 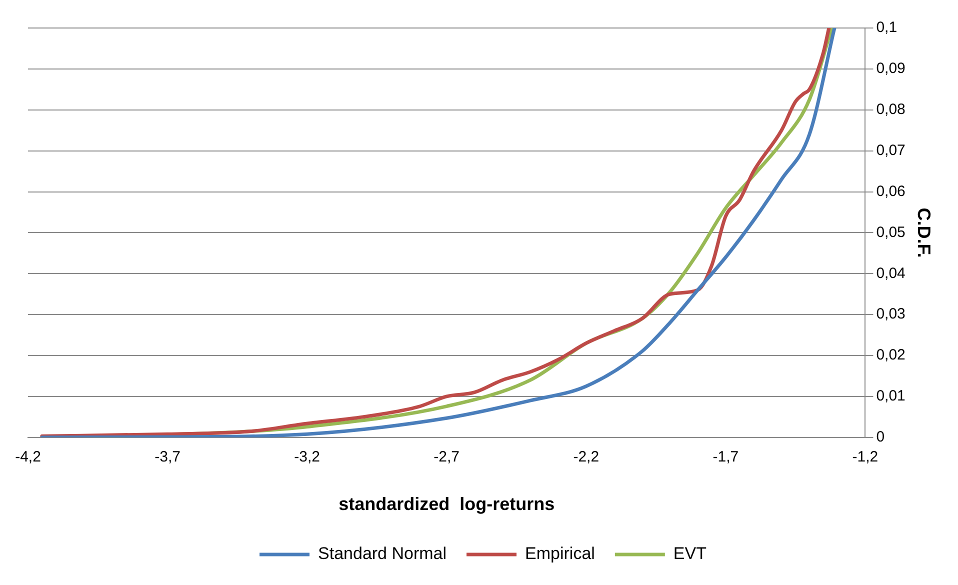 What do you see at coordinates (891, 396) in the screenshot?
I see `y-tick-label: 0,01` at bounding box center [891, 396].